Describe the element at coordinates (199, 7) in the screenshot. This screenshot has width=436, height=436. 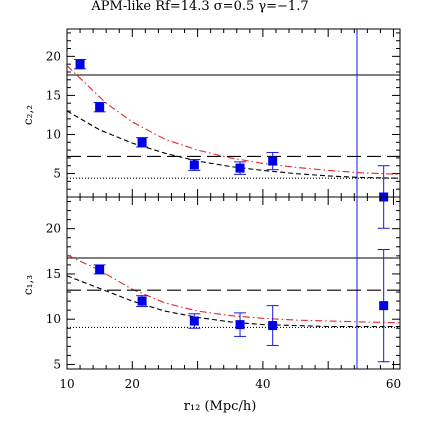
I see `chart-title: APM-like Rf=14.3 σ=0.5 γ=−1.7` at that location.